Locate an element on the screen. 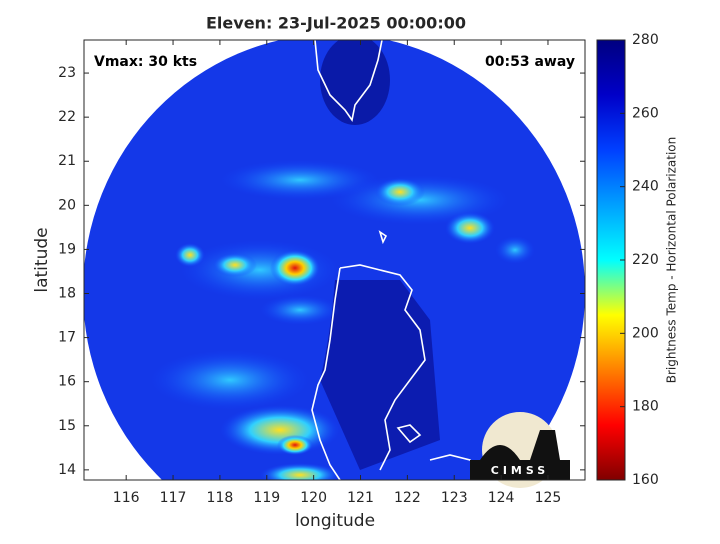 The height and width of the screenshot is (544, 720). colorbar-tick-label: 240 is located at coordinates (645, 187).